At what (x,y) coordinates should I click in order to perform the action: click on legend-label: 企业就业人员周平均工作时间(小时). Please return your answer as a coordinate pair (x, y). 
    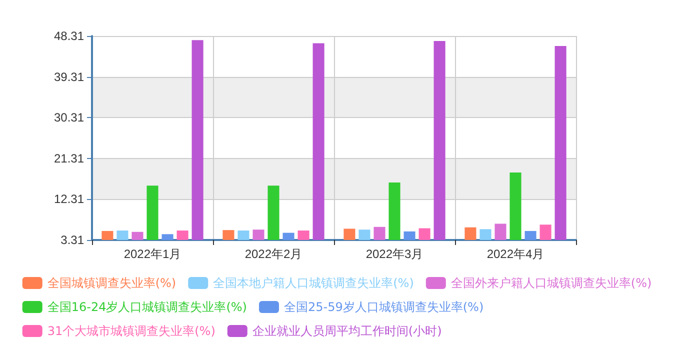
    Looking at the image, I should click on (347, 331).